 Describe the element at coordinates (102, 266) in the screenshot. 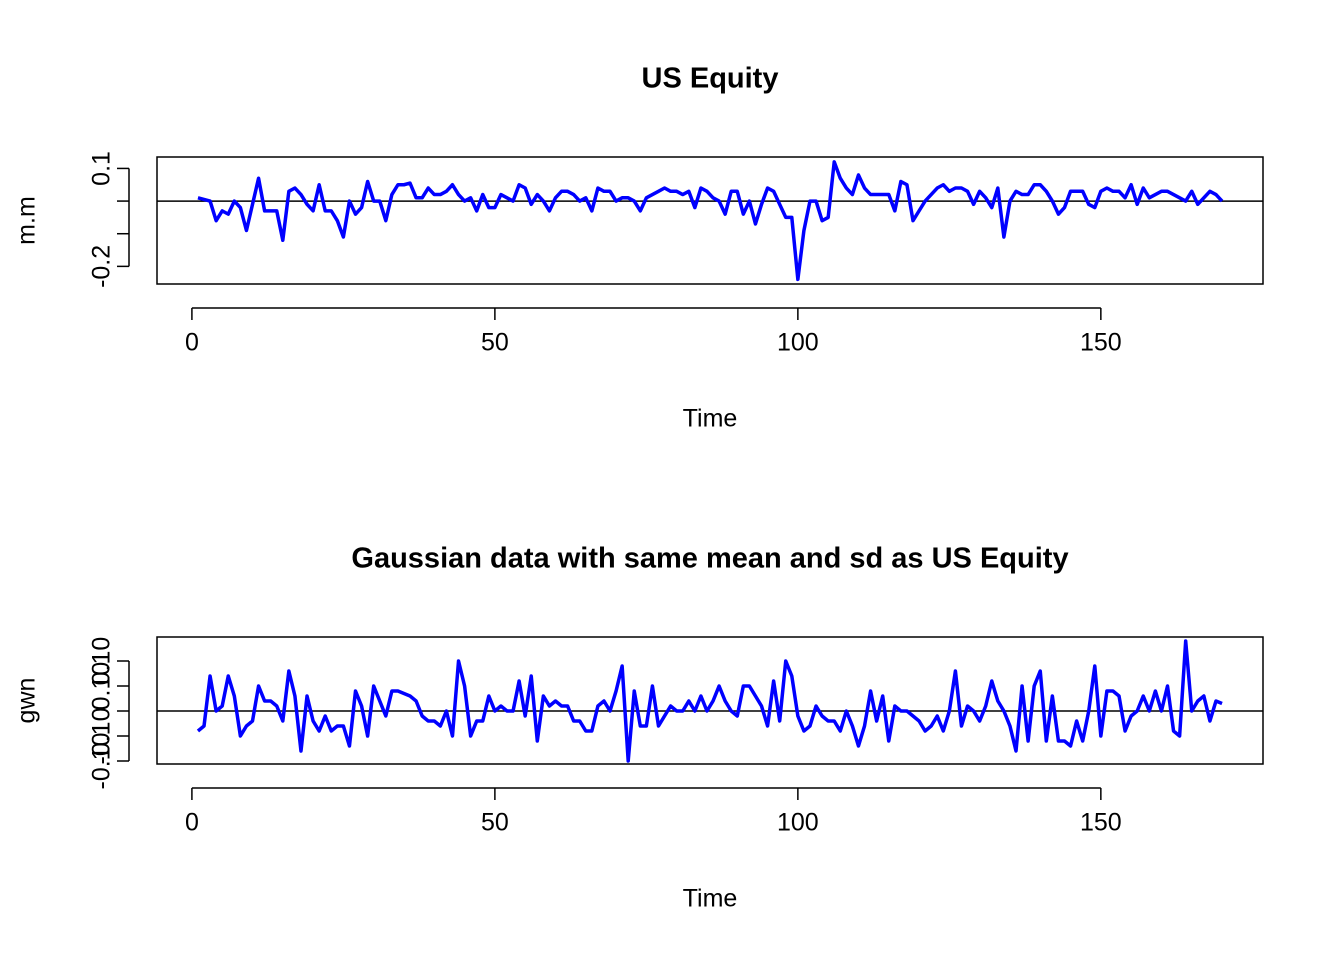

I see `y-tick-label: -0.2` at that location.